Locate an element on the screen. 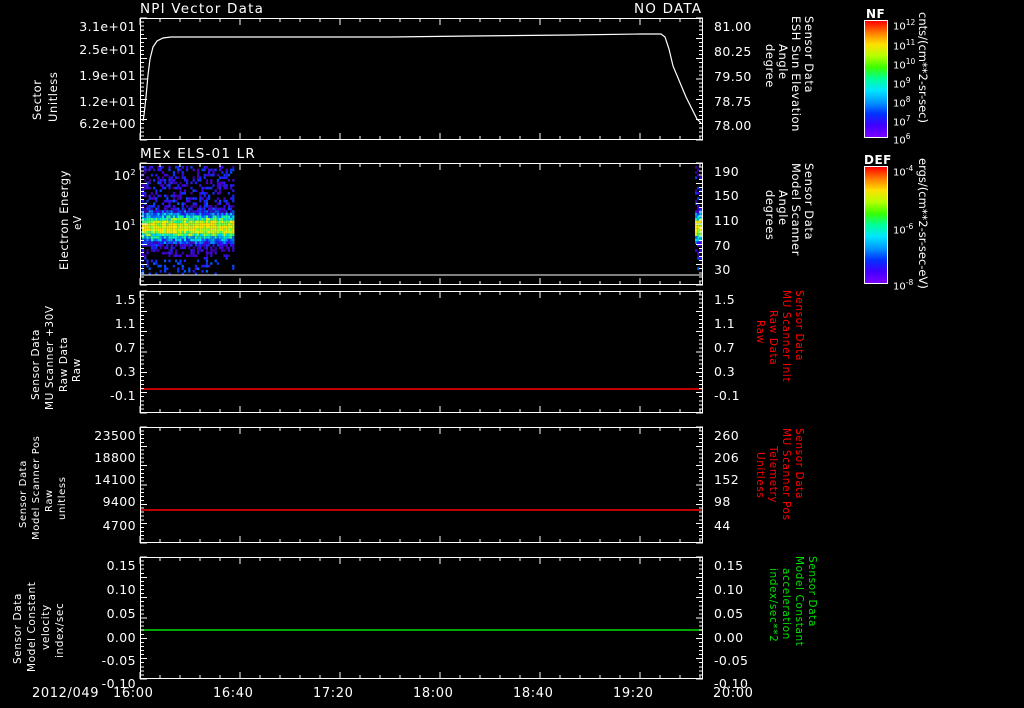 The width and height of the screenshot is (1024, 708). colorbar-def is located at coordinates (876, 225).